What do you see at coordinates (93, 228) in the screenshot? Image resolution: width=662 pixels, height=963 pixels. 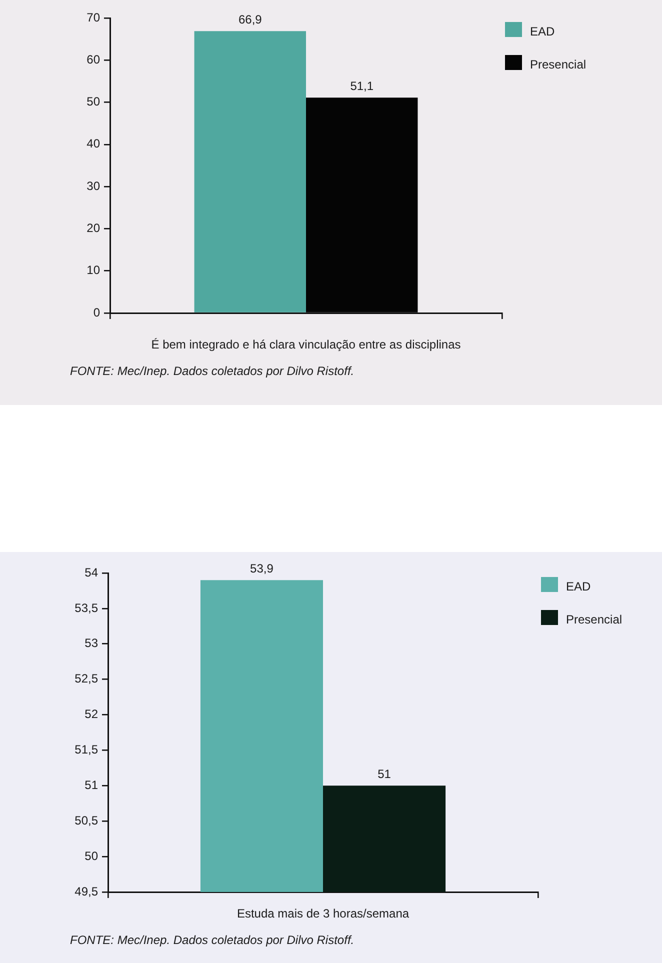 I see `y-tick-label: 20` at bounding box center [93, 228].